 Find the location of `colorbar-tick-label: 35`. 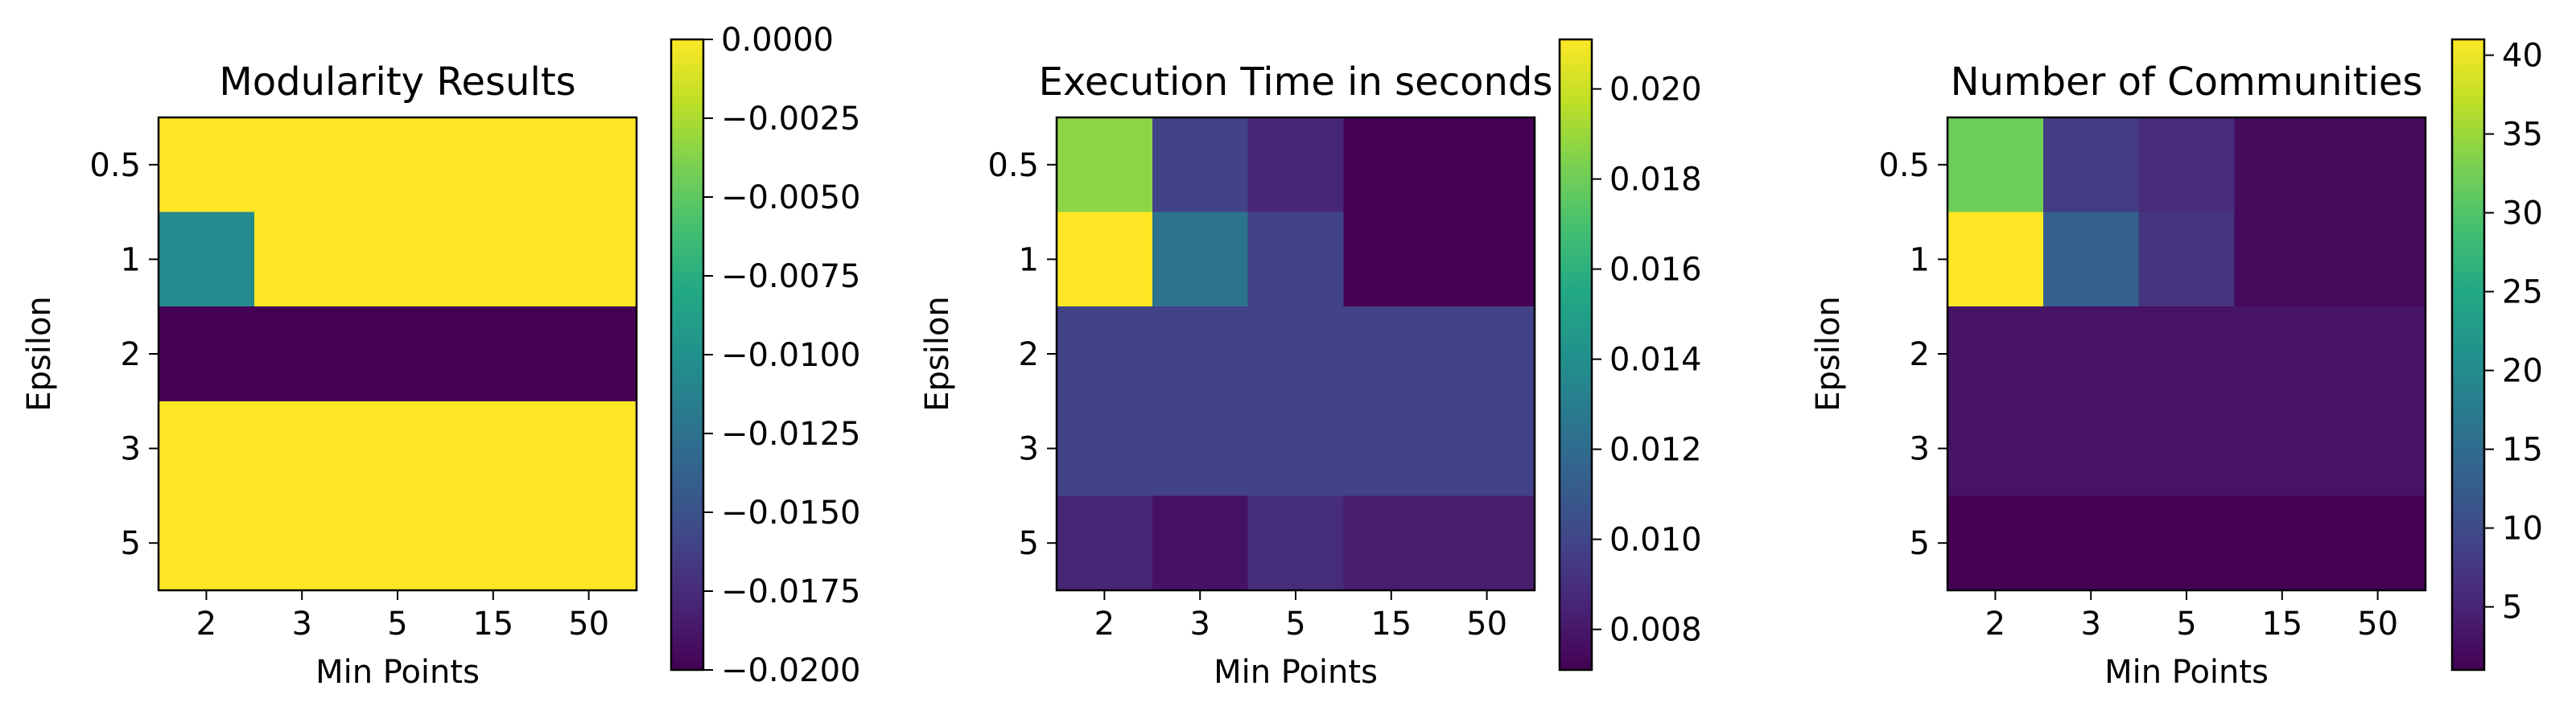

colorbar-tick-label: 35 is located at coordinates (2522, 135).